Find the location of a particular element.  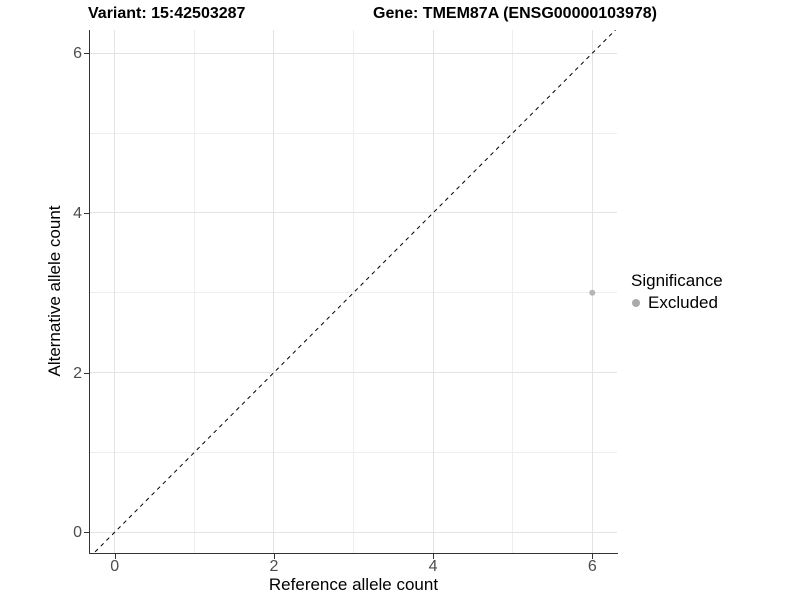

legend-entry-excluded: Excluded is located at coordinates (677, 303).